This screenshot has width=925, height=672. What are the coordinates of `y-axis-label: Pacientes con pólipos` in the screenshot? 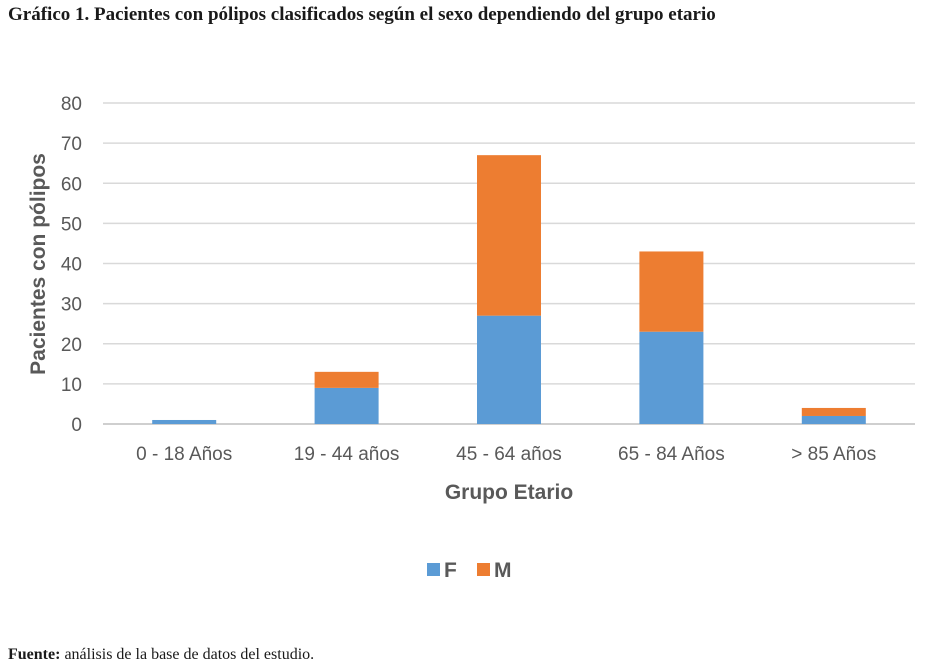 It's located at (38, 264).